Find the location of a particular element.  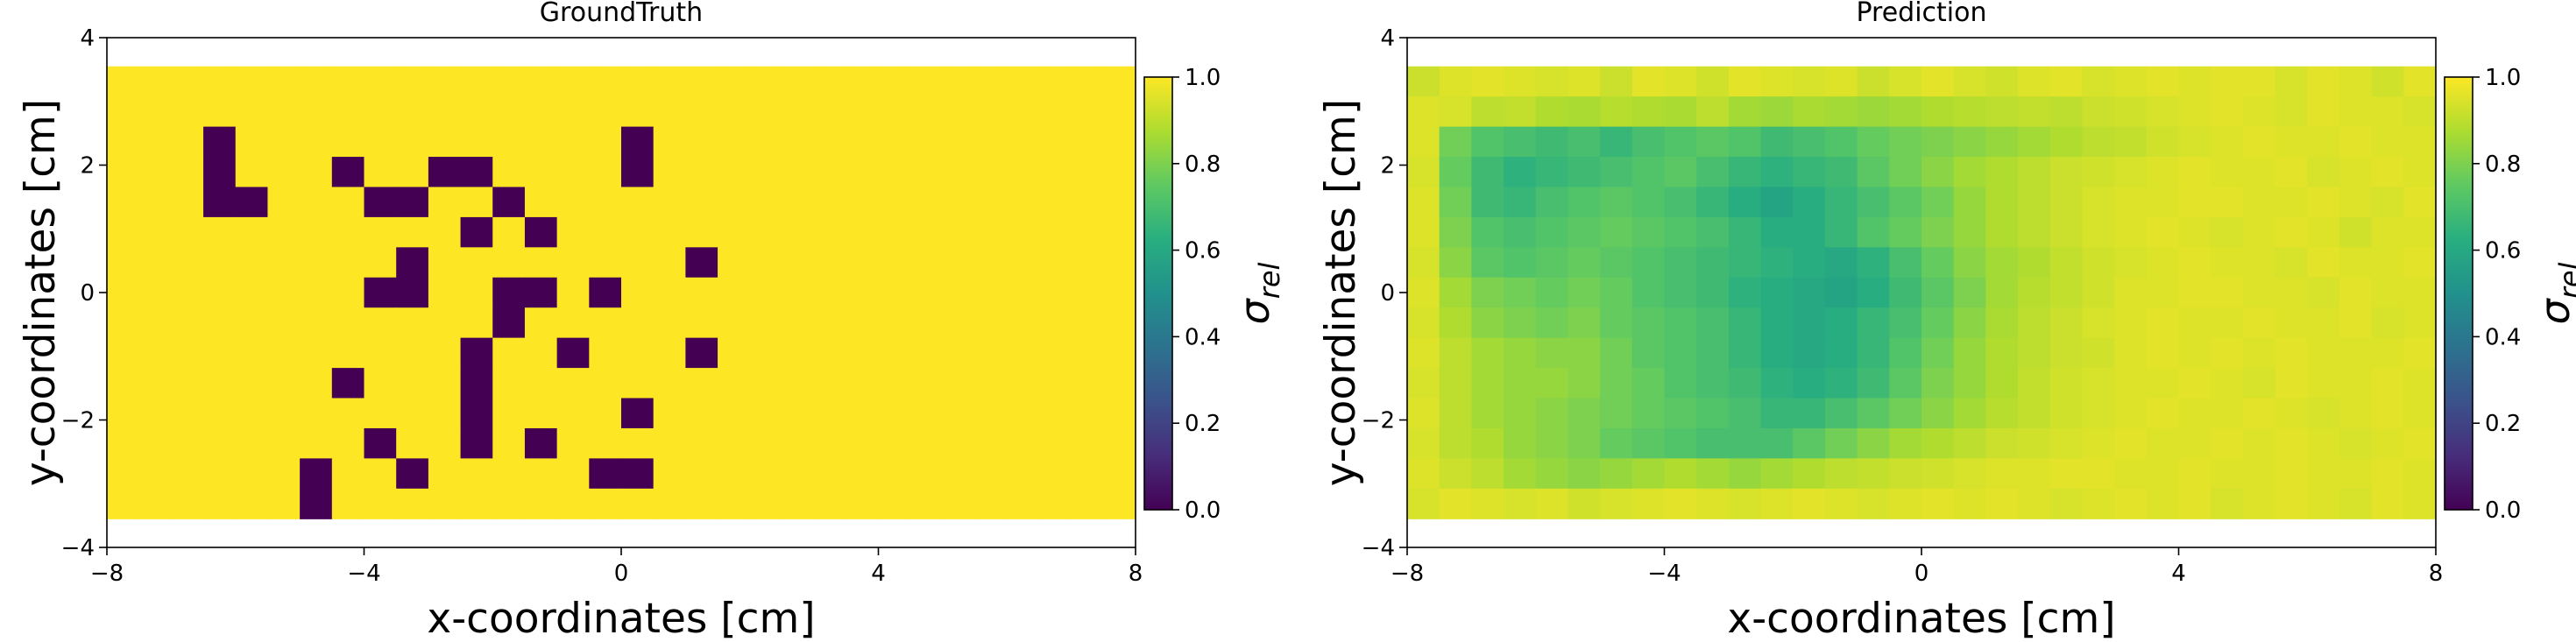

y-tick-label: 0 is located at coordinates (1387, 293).